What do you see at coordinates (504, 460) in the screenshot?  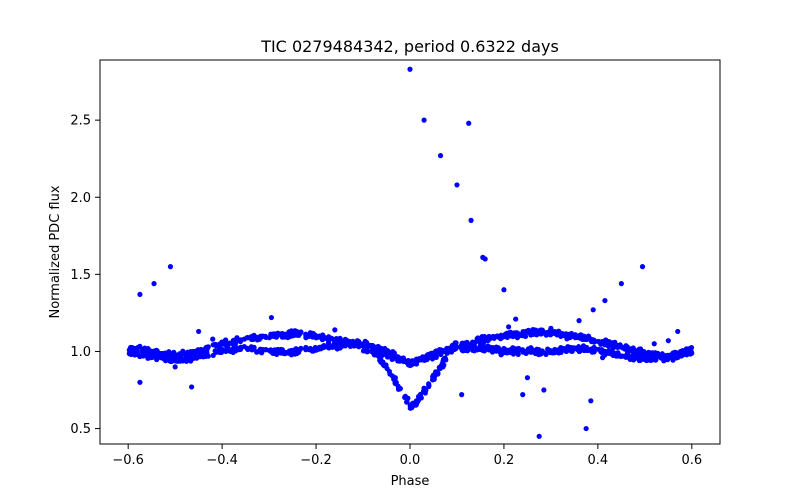 I see `x-tick-label: 0.2` at bounding box center [504, 460].